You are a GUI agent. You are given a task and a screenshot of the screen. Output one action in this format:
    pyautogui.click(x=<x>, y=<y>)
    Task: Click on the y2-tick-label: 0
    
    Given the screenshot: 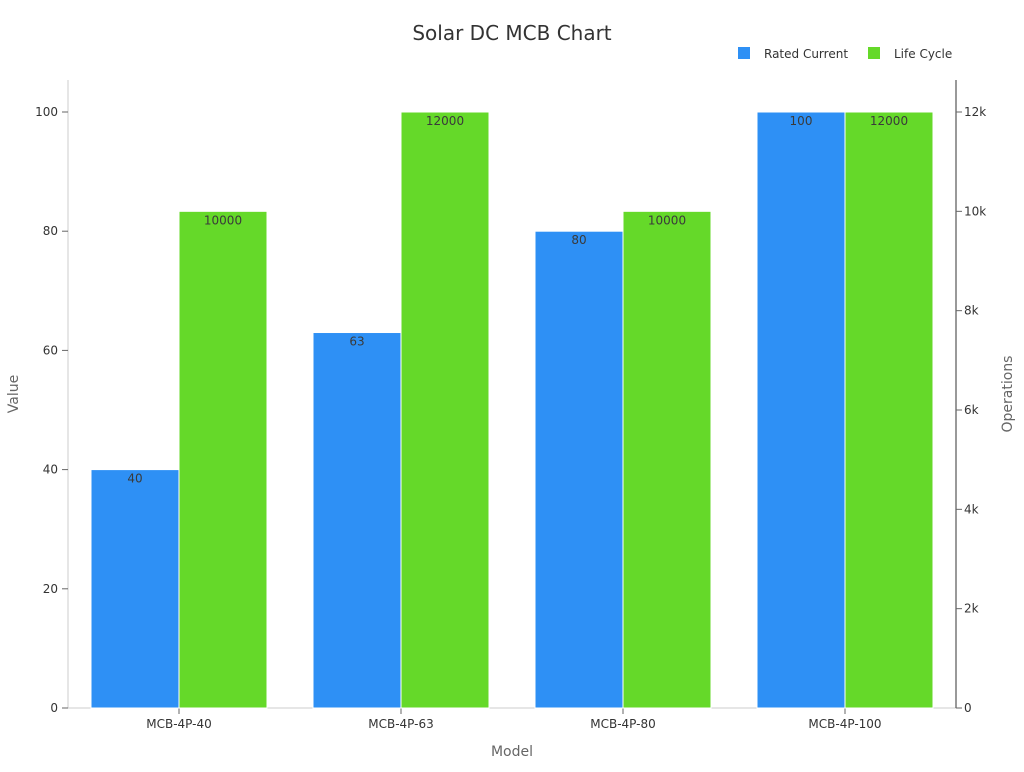 What is the action you would take?
    pyautogui.click(x=968, y=708)
    